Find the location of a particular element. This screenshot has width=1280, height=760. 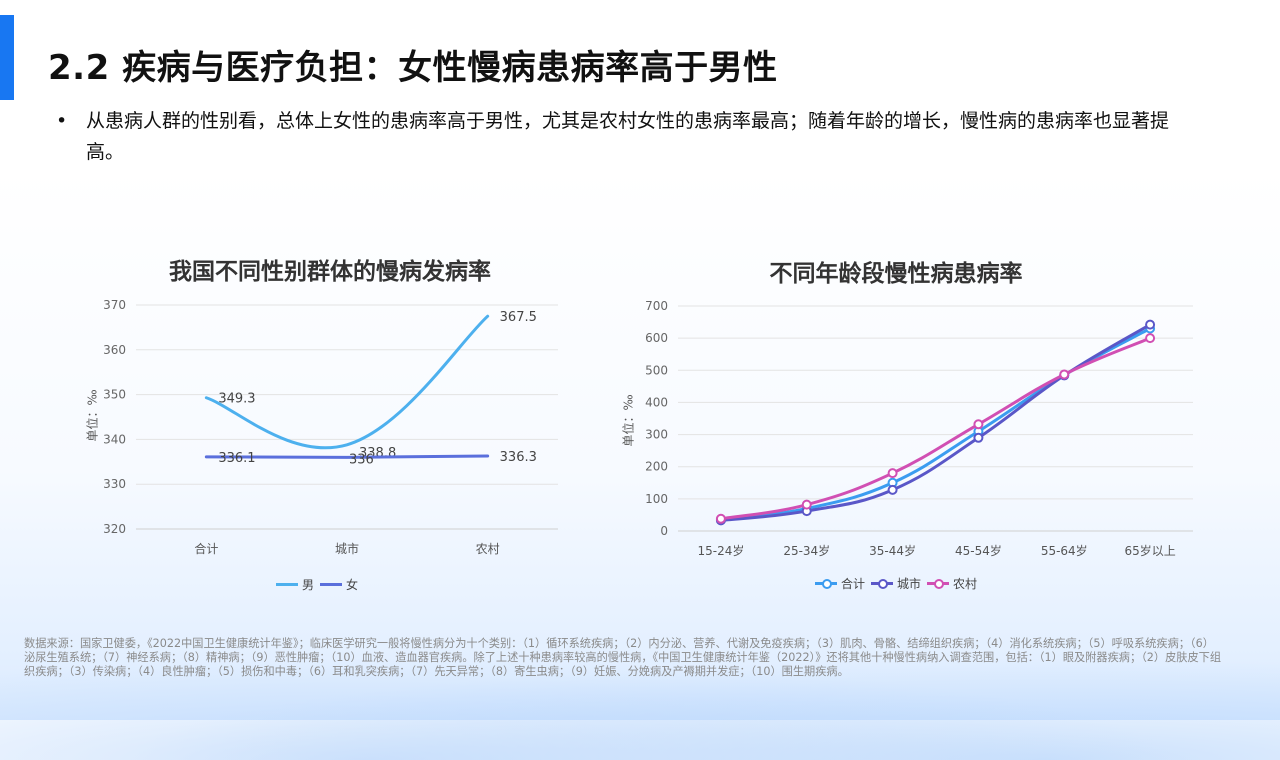

age-chart-ytick-label: 200 is located at coordinates (656, 467).